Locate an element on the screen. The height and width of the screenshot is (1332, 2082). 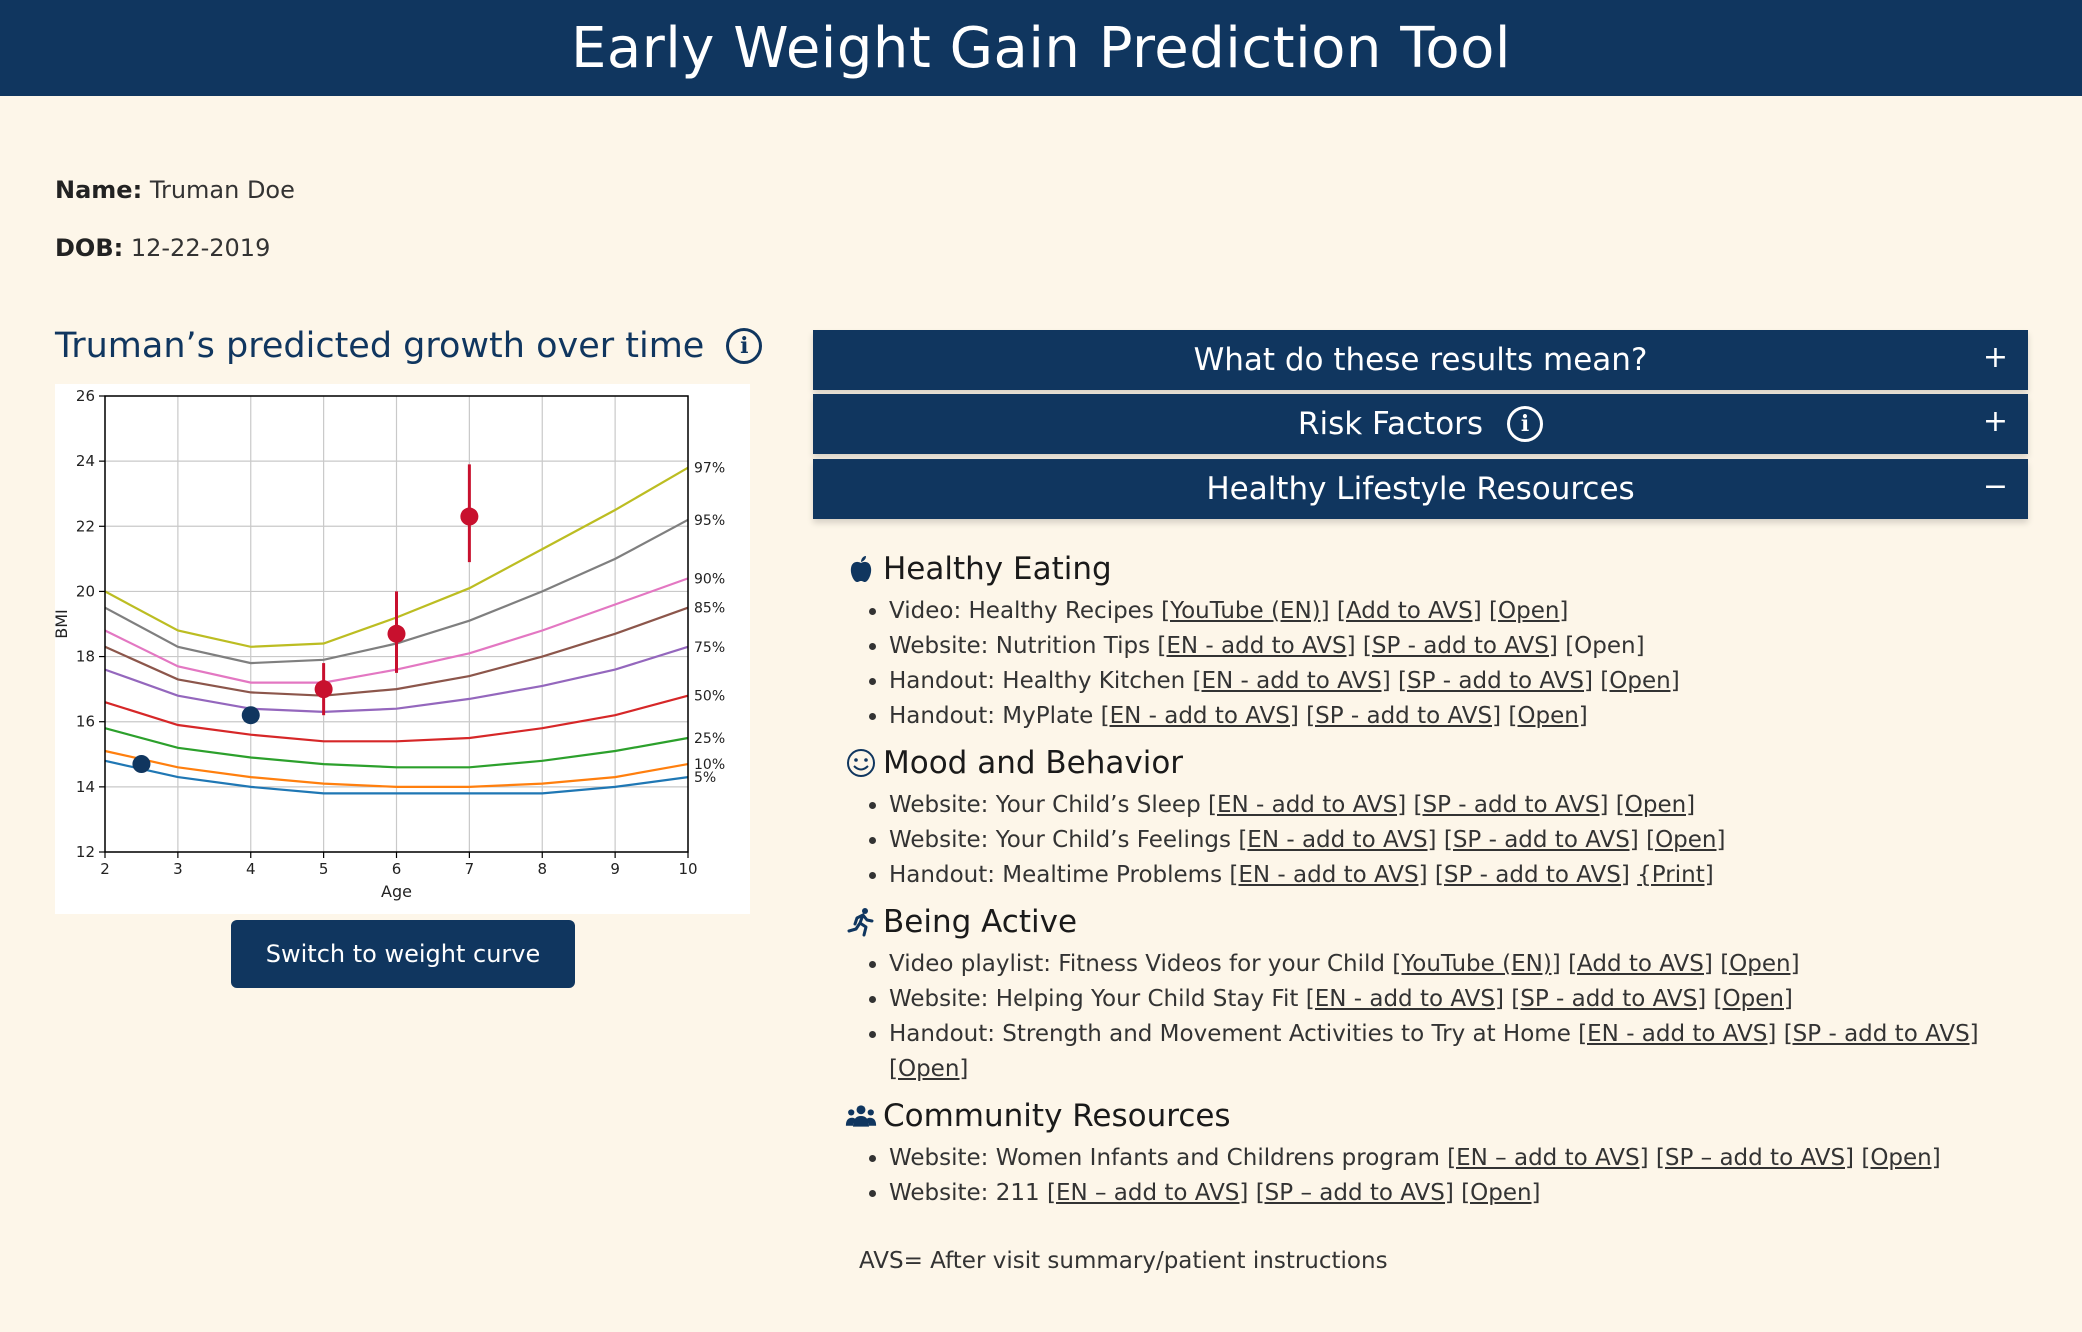
percentile-label: 97% is located at coordinates (709, 469).